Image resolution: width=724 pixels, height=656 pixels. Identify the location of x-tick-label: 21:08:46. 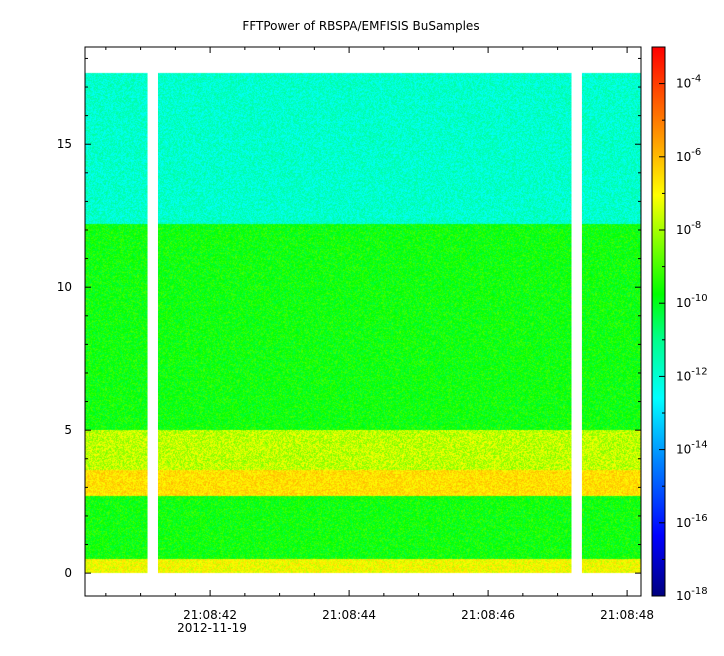
(488, 615).